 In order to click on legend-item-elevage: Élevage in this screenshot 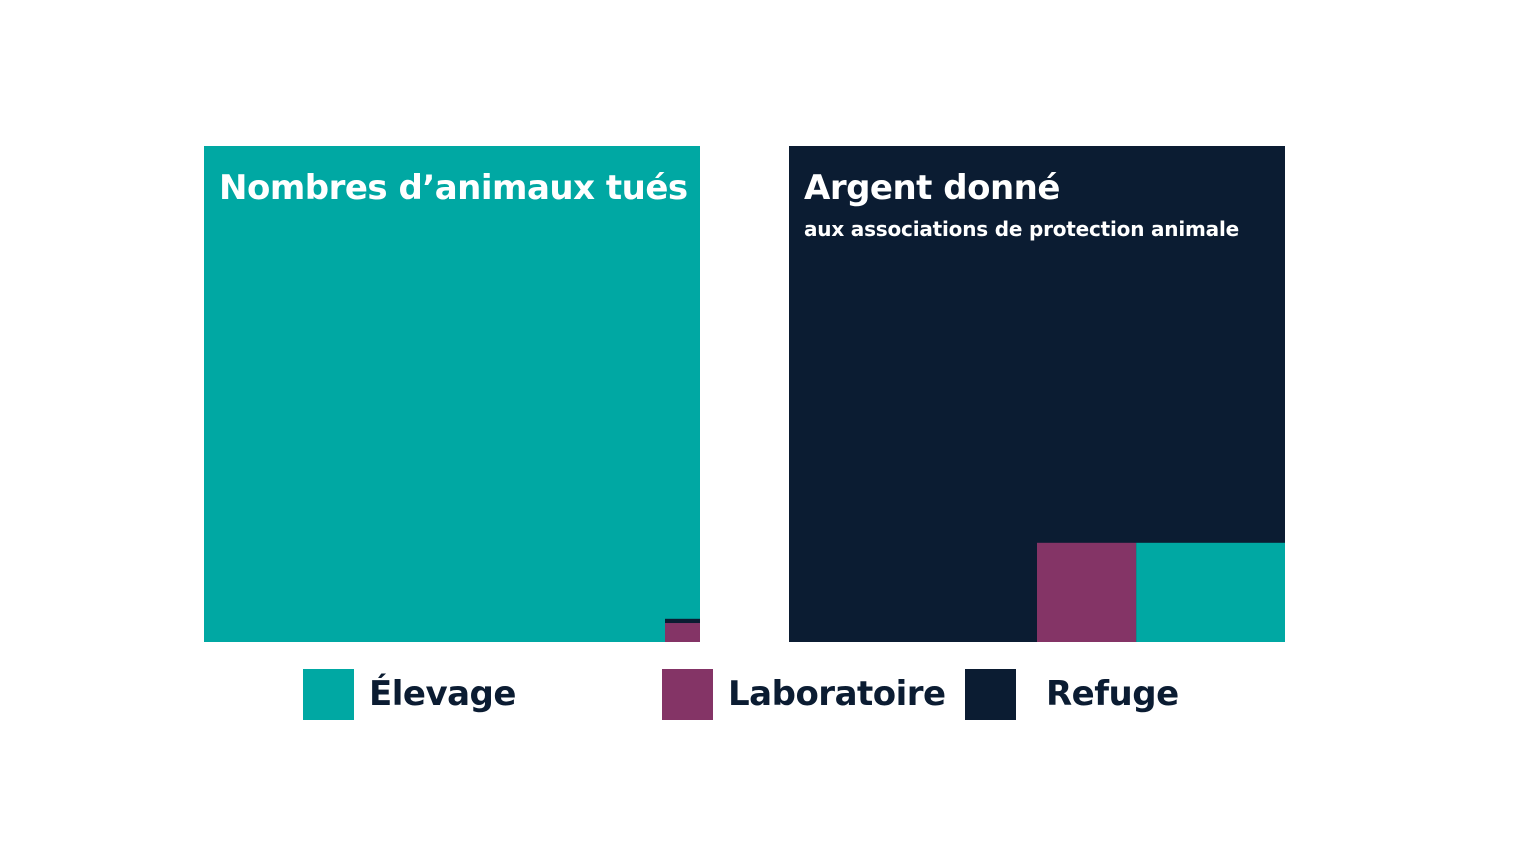, I will do `click(409, 694)`.